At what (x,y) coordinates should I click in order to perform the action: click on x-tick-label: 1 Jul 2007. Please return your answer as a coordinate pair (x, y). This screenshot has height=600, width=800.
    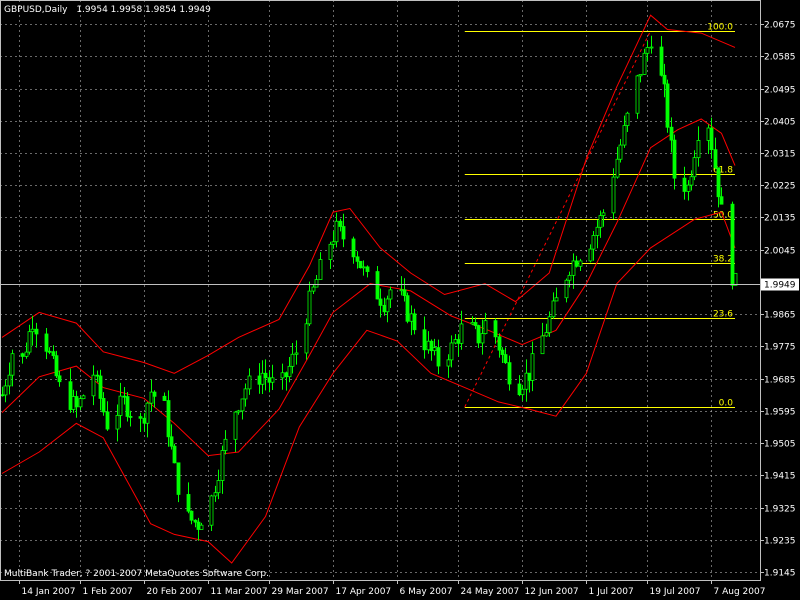
    Looking at the image, I should click on (611, 592).